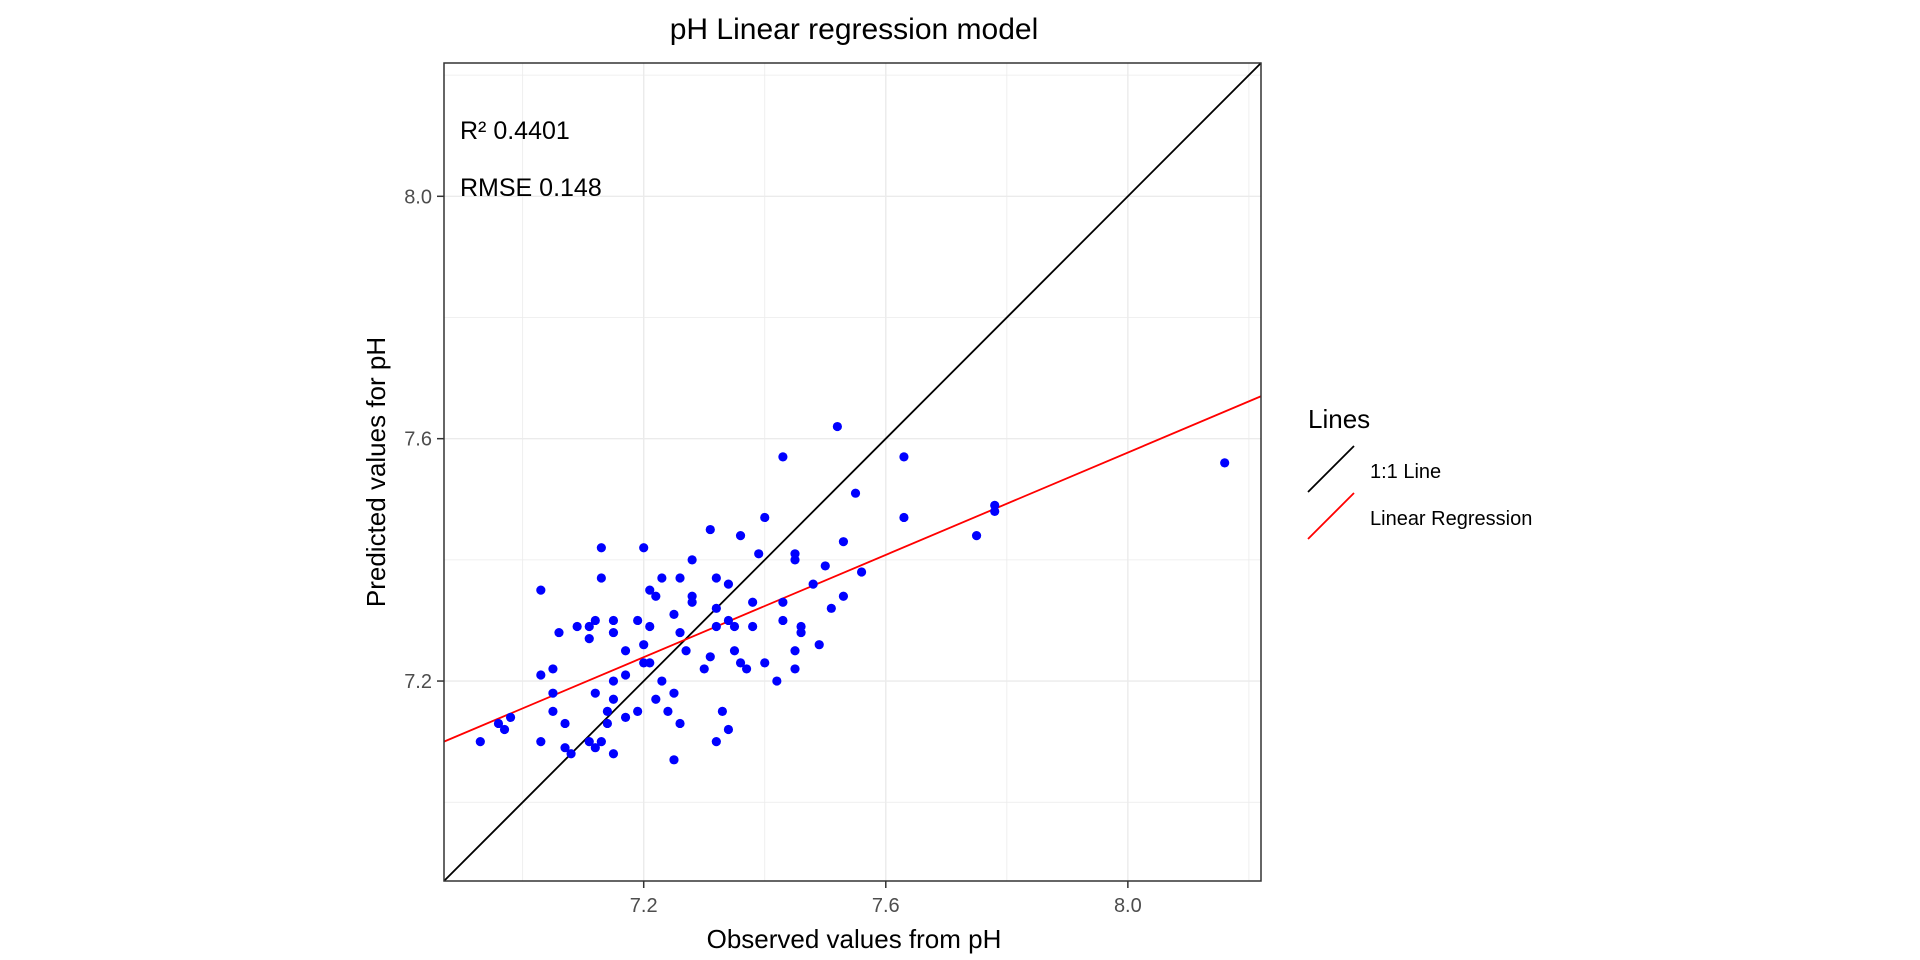 This screenshot has width=1920, height=960. What do you see at coordinates (376, 472) in the screenshot?
I see `y-axis-title: Predicted values for pH` at bounding box center [376, 472].